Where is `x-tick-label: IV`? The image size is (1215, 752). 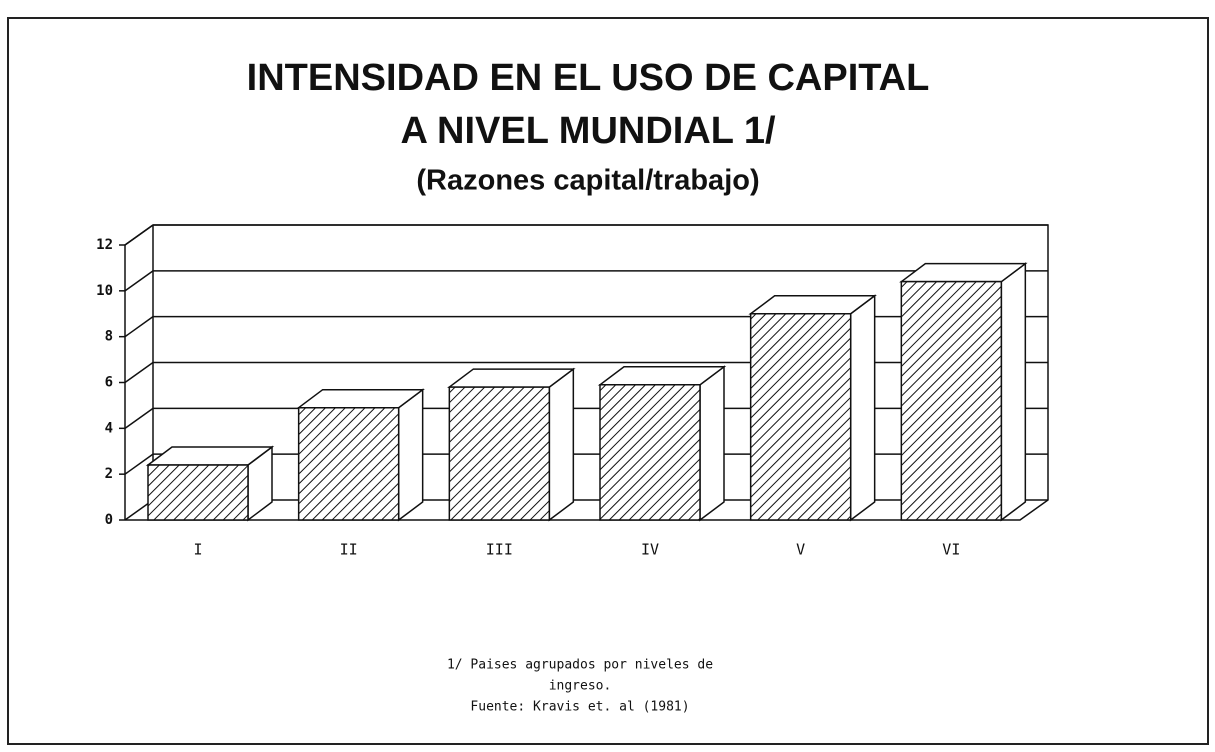
x-tick-label: IV is located at coordinates (650, 550).